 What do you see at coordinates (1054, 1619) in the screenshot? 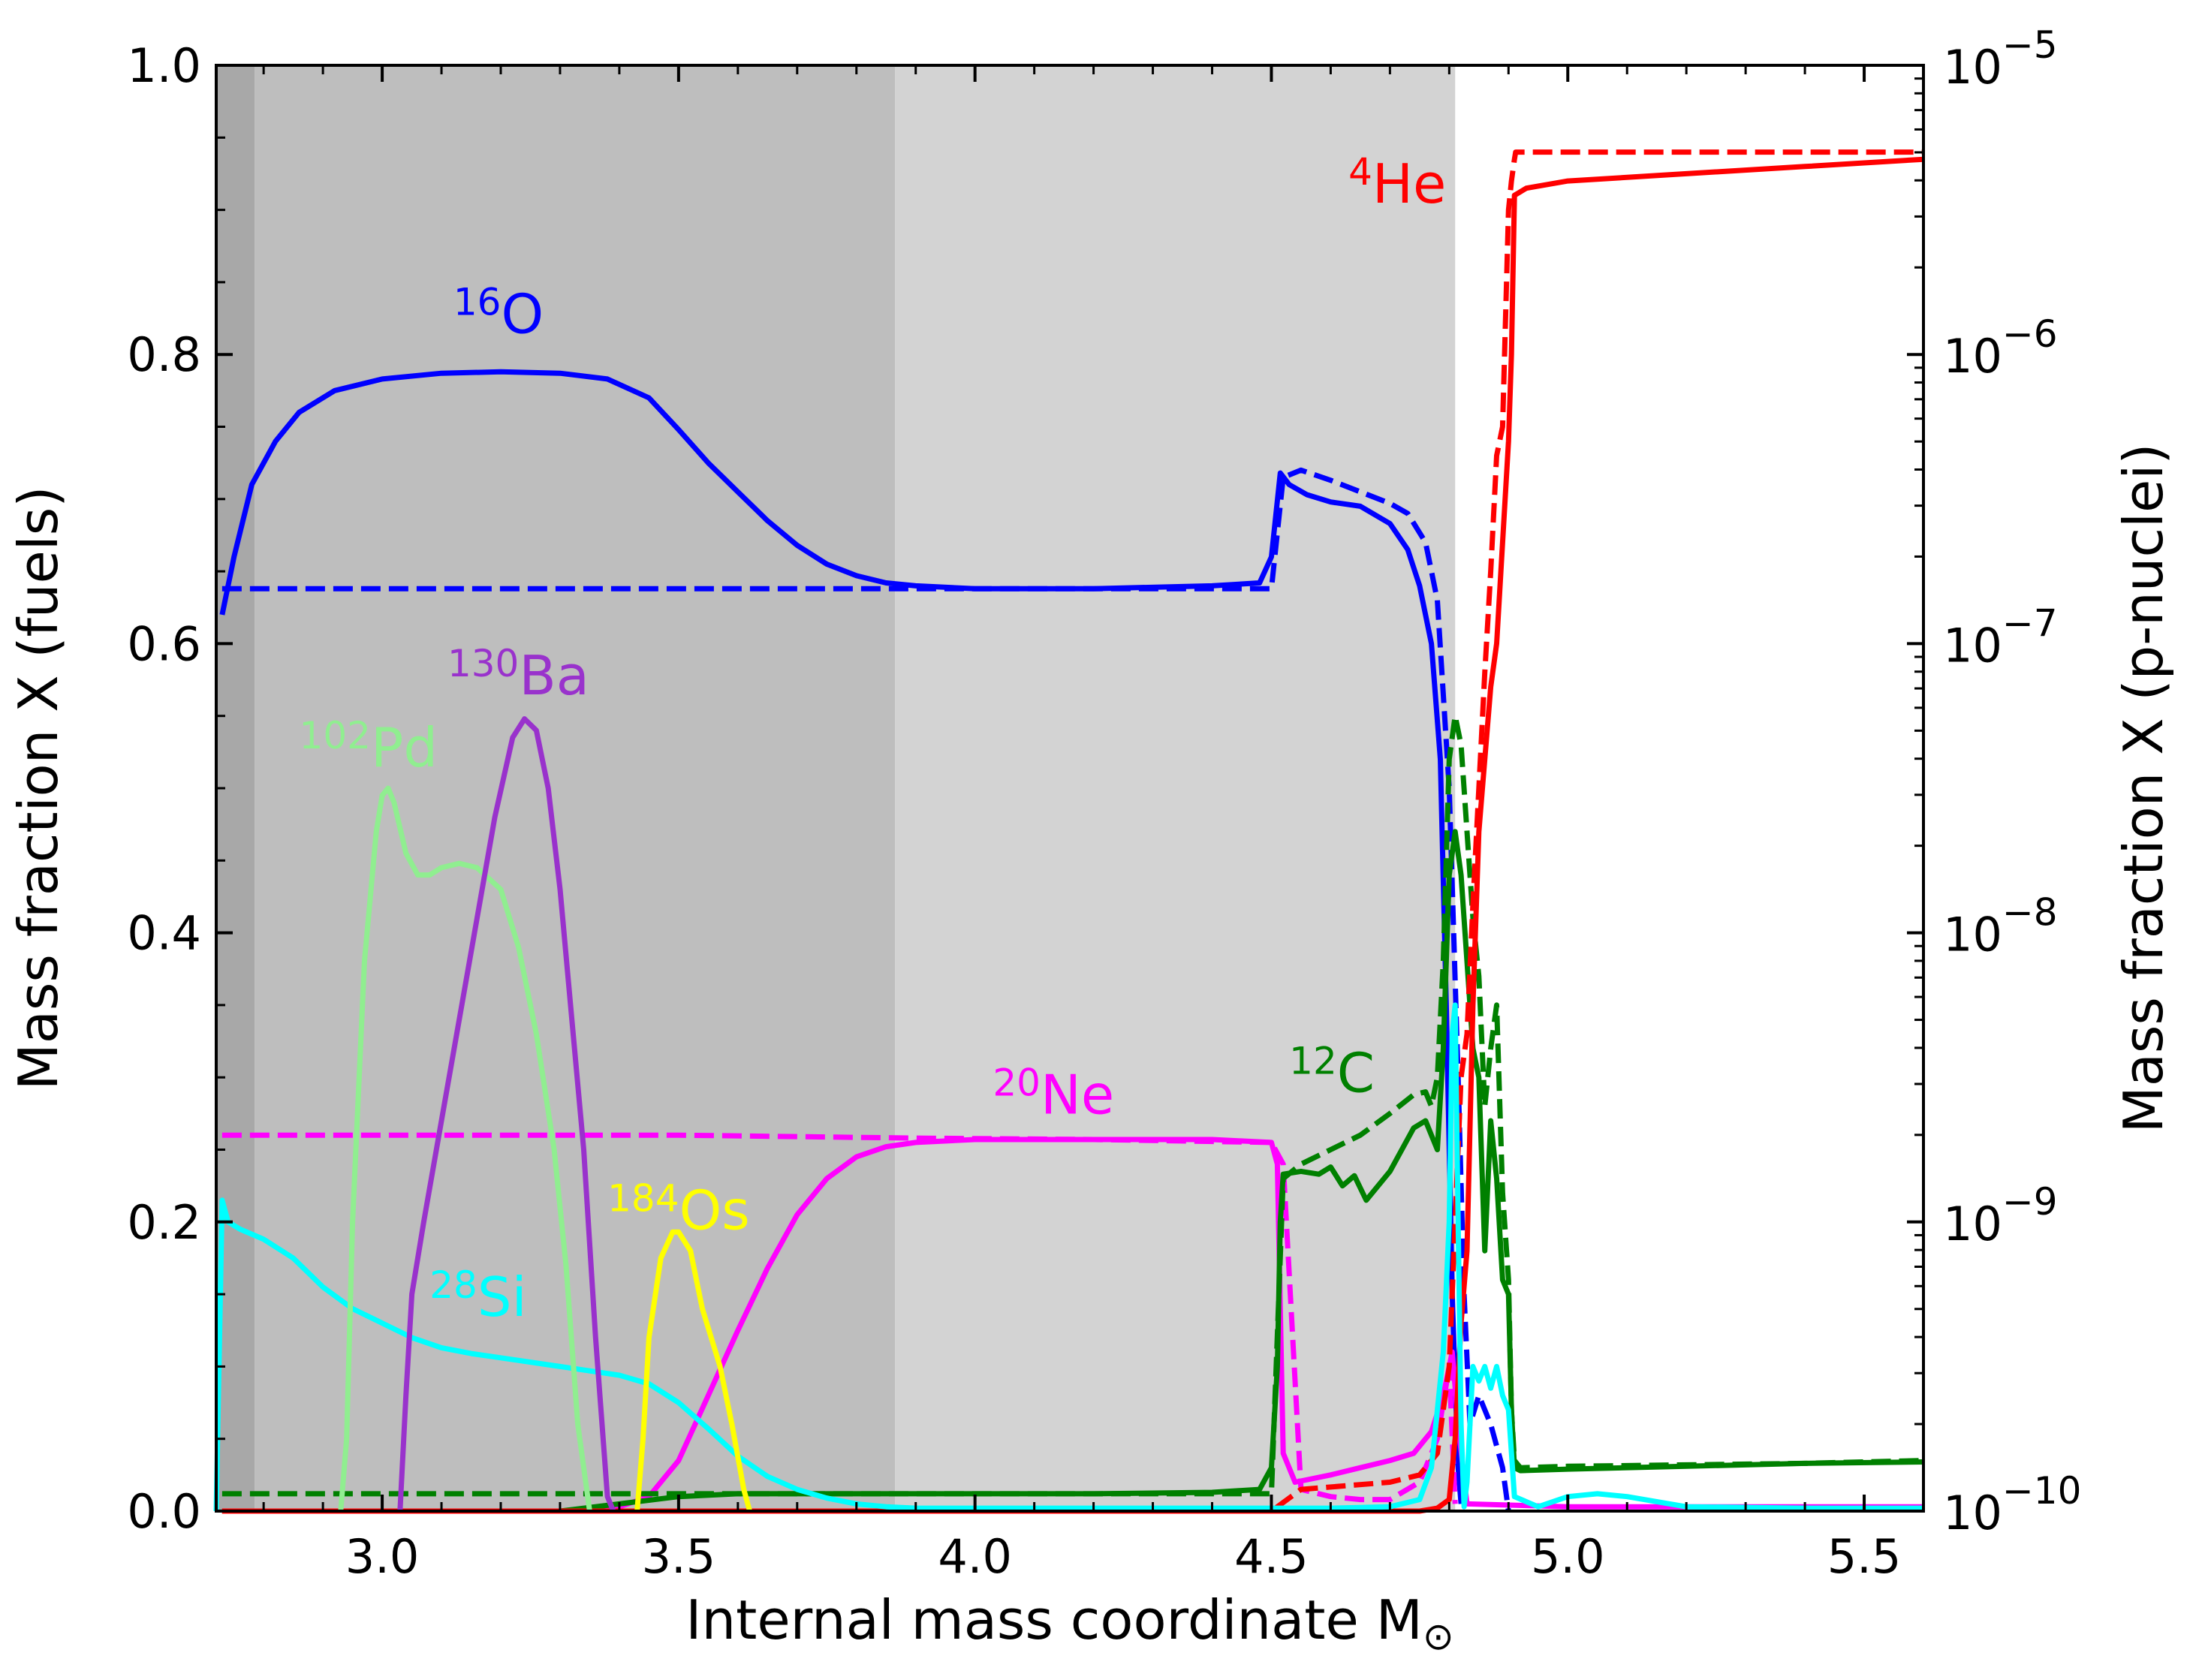
I see `x-axis-label-text: Internal mass coordinate M` at bounding box center [1054, 1619].